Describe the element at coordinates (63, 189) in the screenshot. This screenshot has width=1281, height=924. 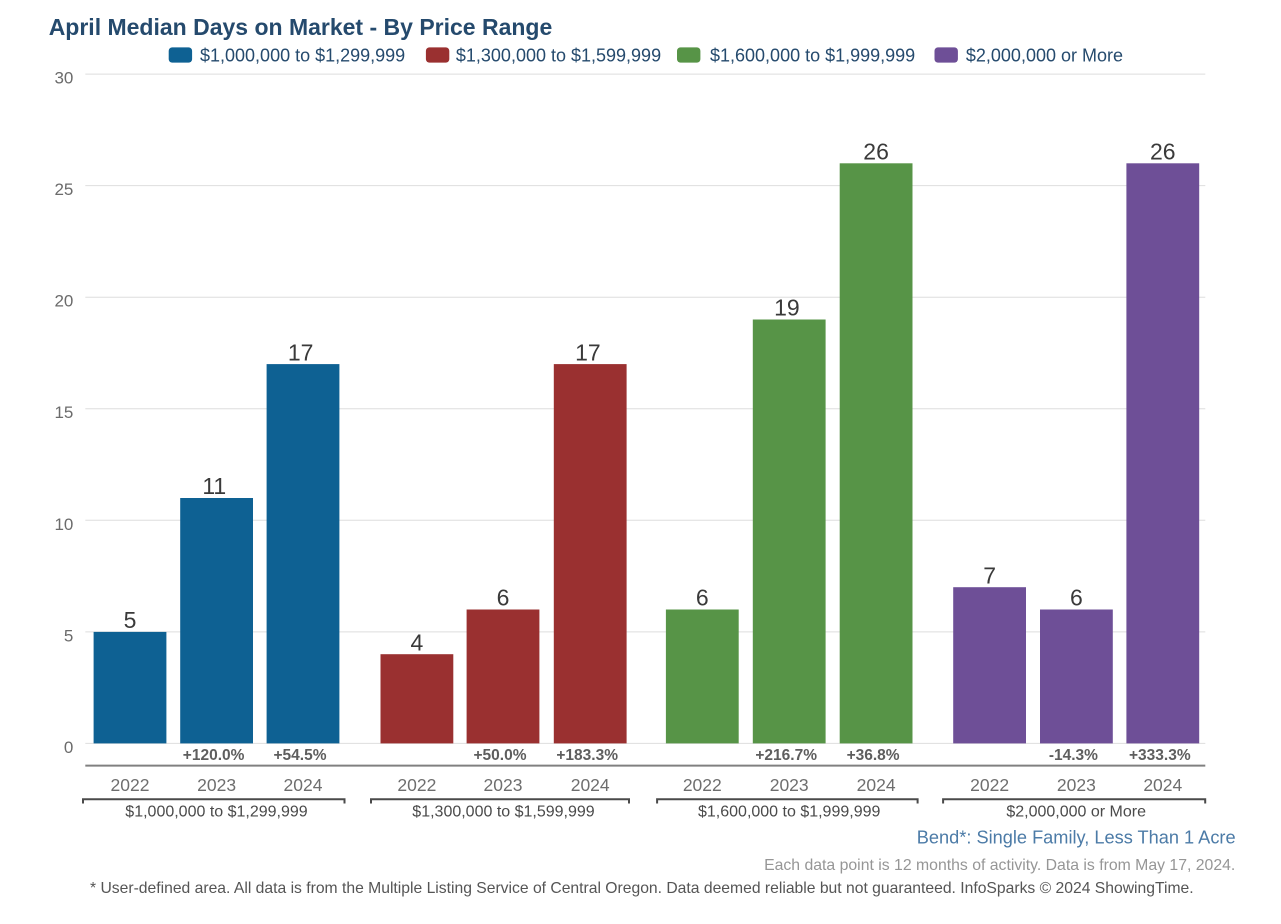
I see `svg-text: 25` at that location.